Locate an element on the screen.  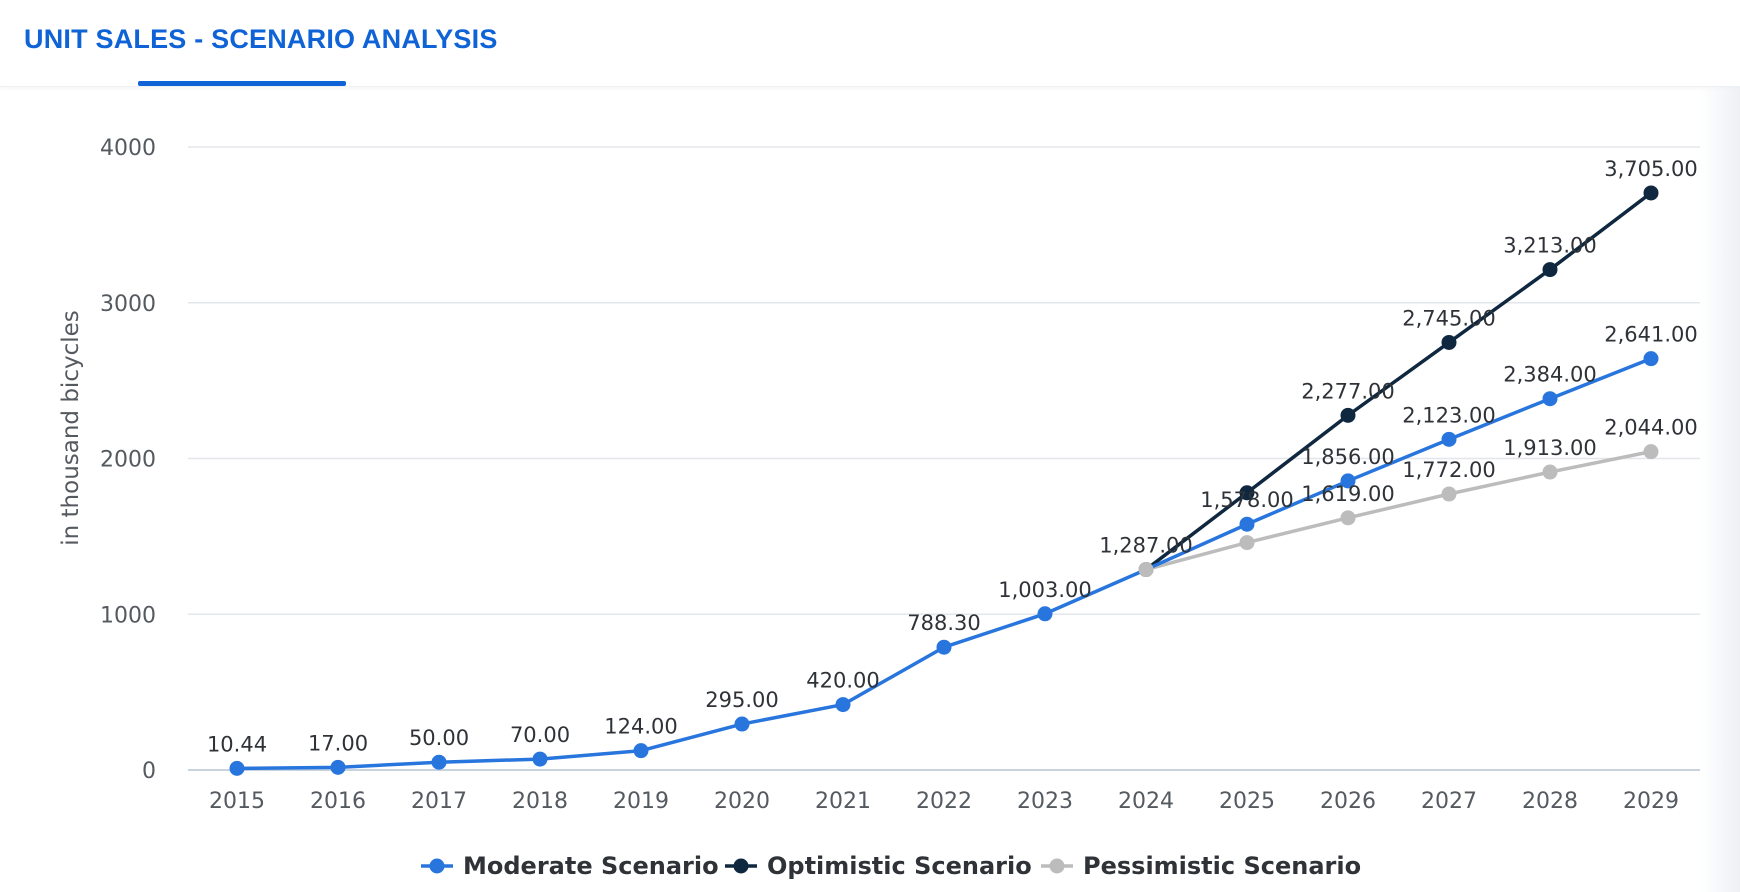
data-label: 2,123.00 is located at coordinates (1449, 415).